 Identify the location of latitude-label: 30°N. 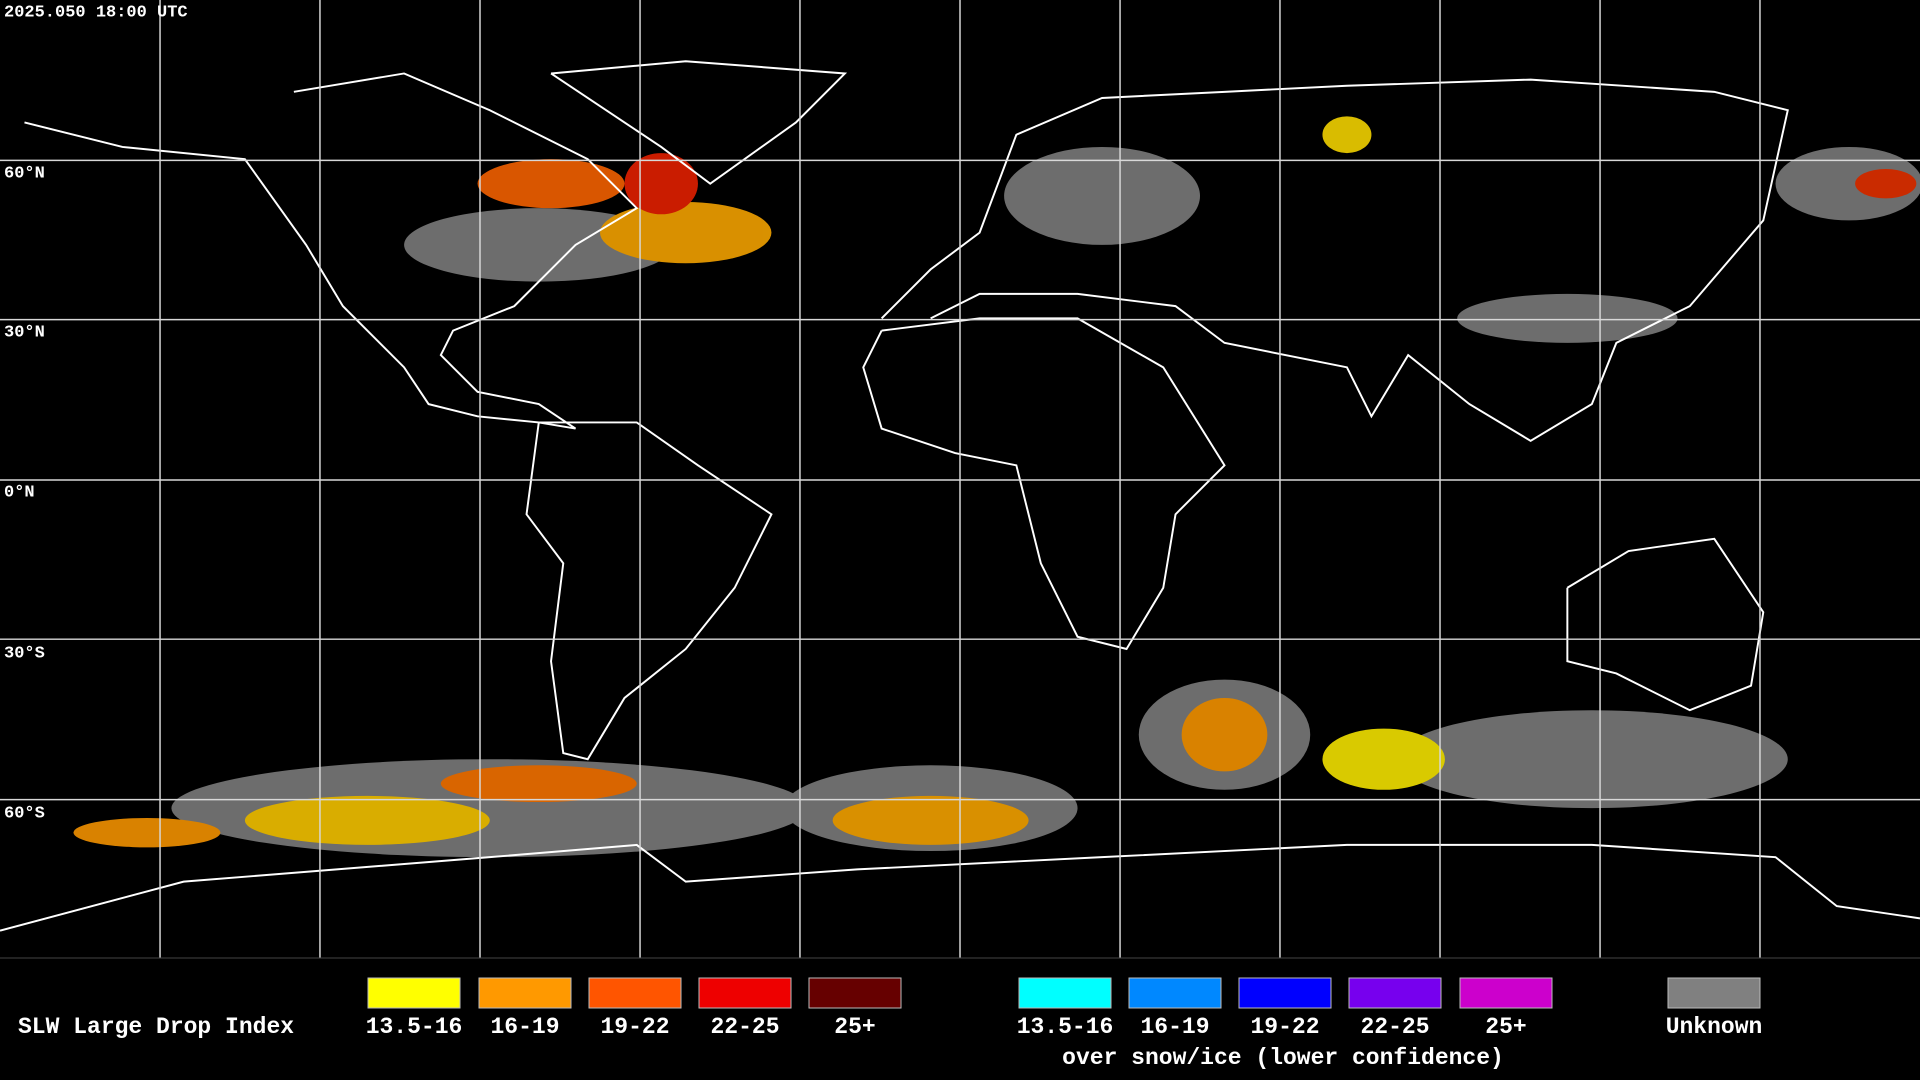
(24, 332).